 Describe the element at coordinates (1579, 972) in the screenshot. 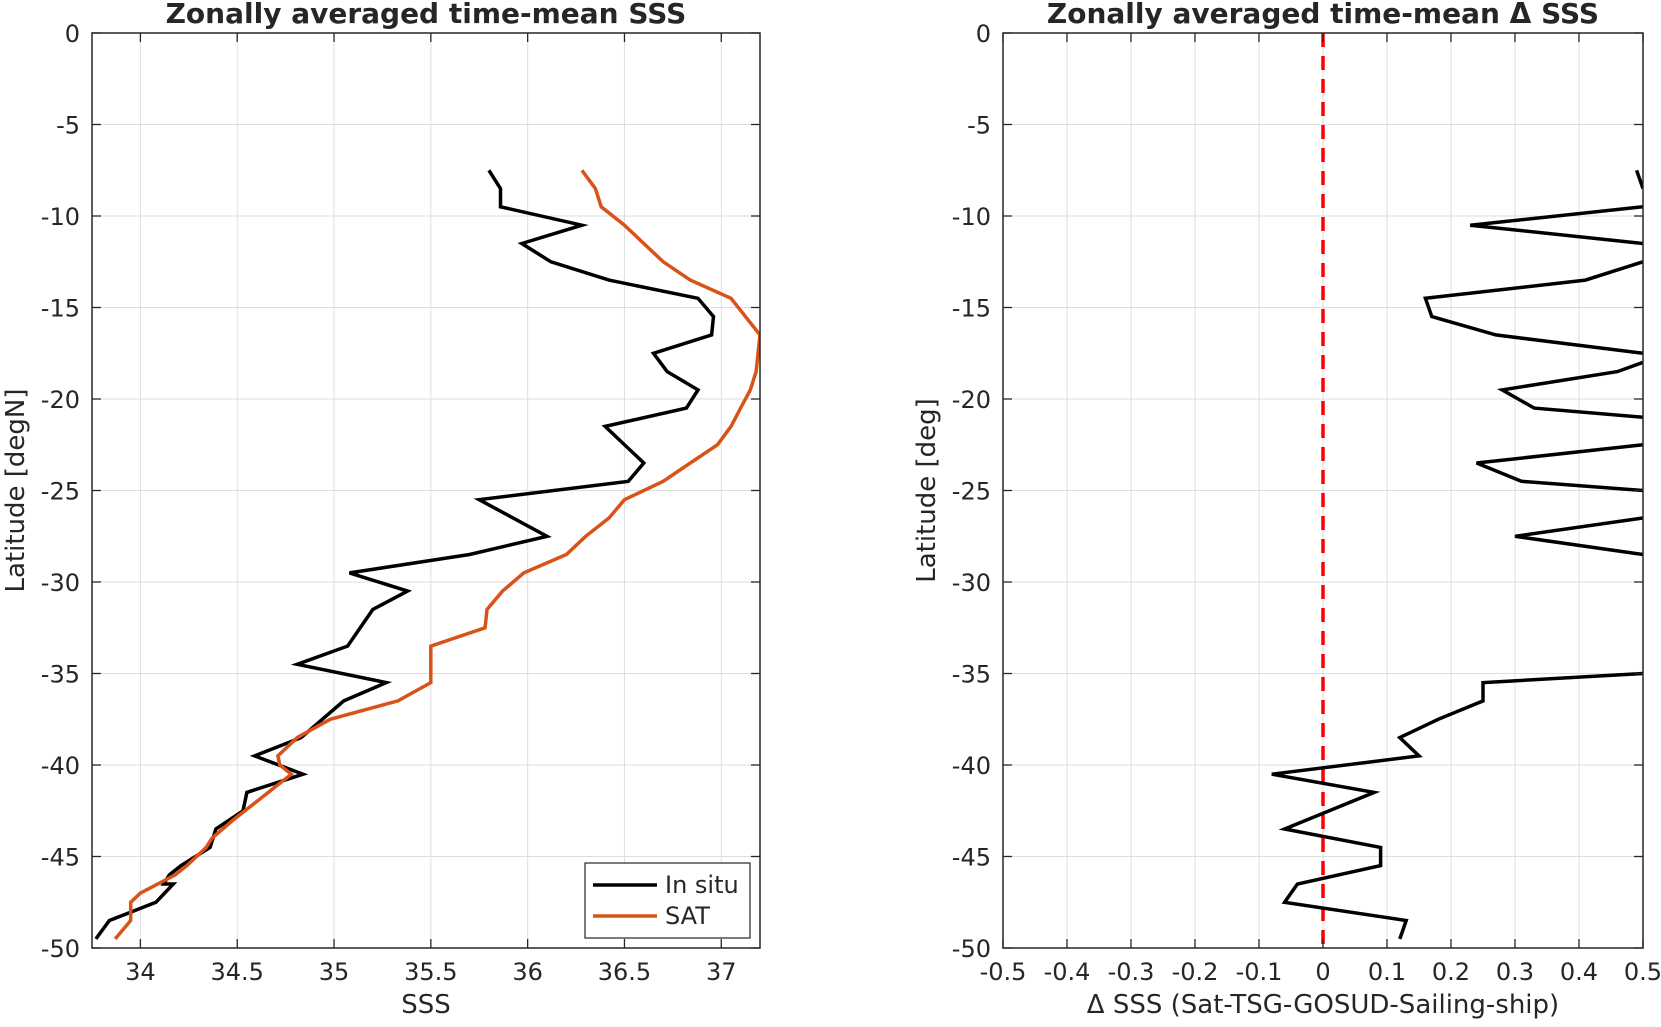

I see `x-tick-label: 0.4` at that location.